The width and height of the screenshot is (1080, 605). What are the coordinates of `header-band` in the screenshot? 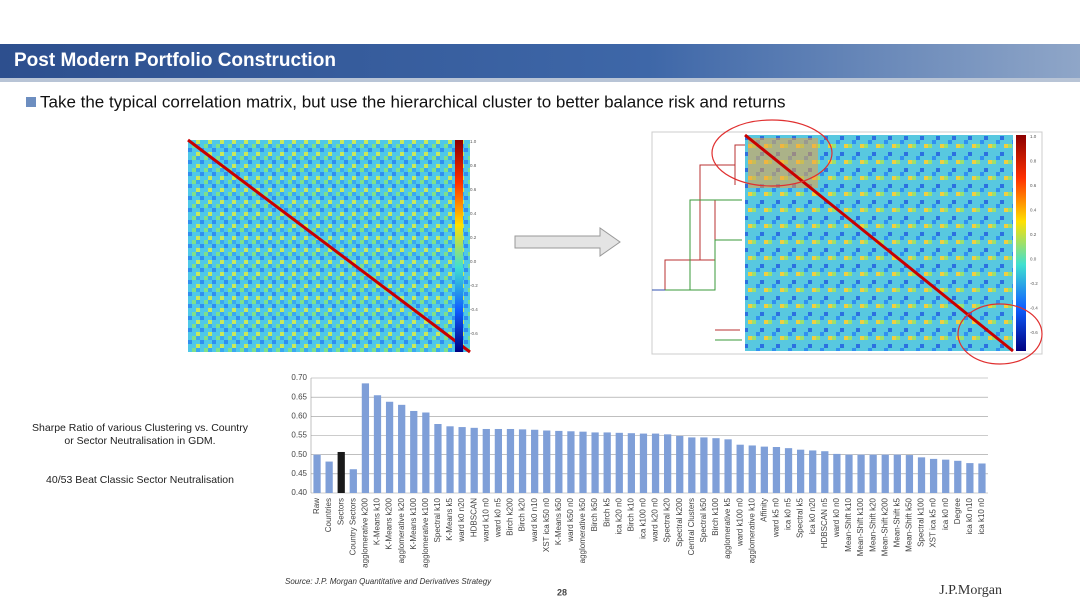 It's located at (540, 61).